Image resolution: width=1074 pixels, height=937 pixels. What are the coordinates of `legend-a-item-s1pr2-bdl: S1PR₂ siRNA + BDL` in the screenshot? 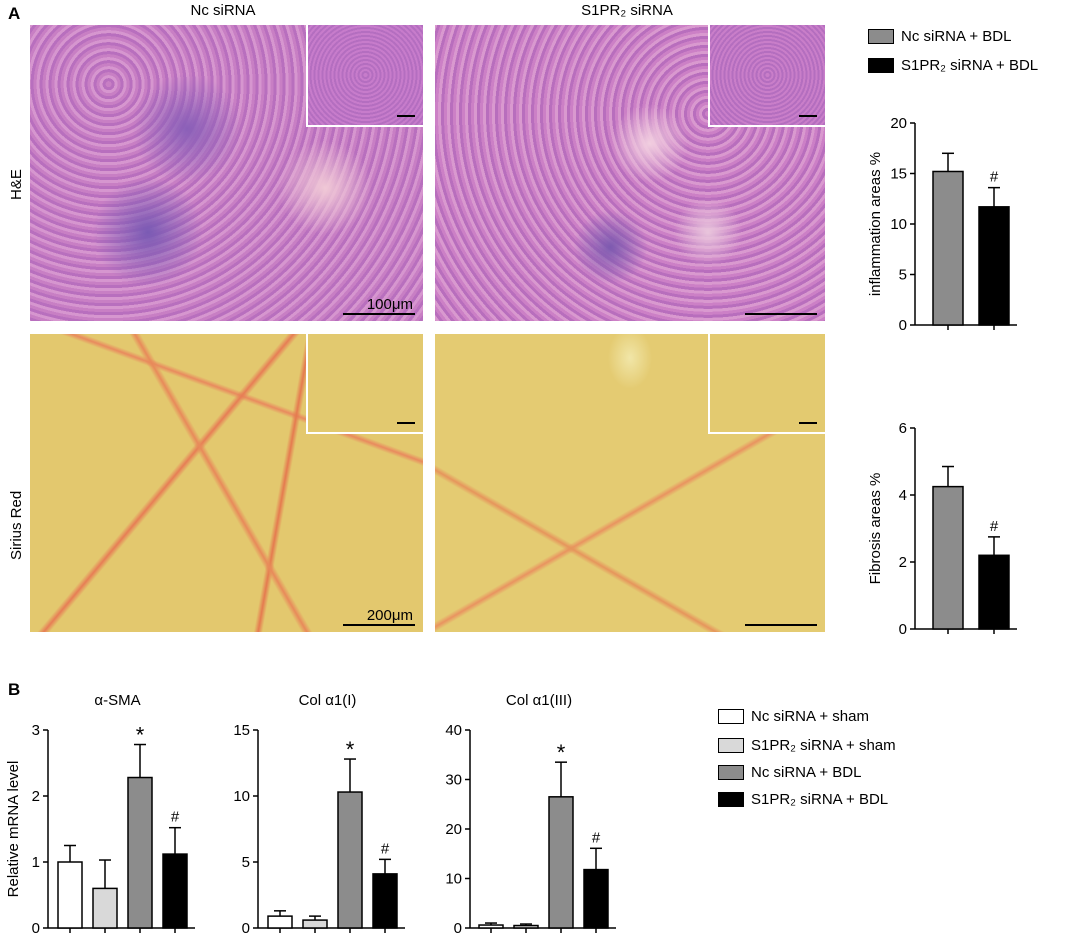 It's located at (953, 65).